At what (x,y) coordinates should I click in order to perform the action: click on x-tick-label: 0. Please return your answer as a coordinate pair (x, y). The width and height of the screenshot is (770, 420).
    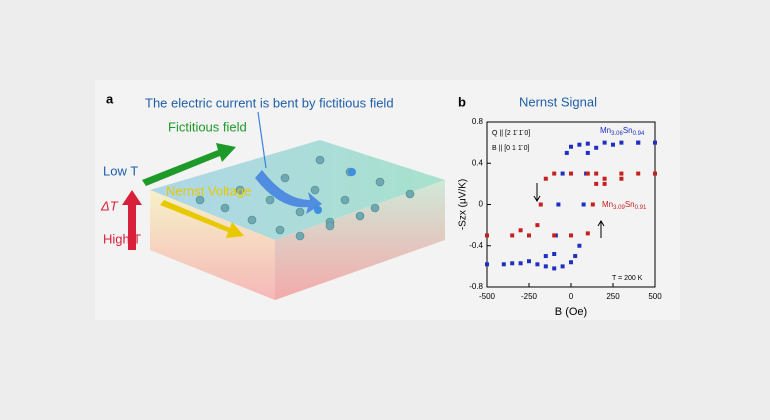
    Looking at the image, I should click on (571, 296).